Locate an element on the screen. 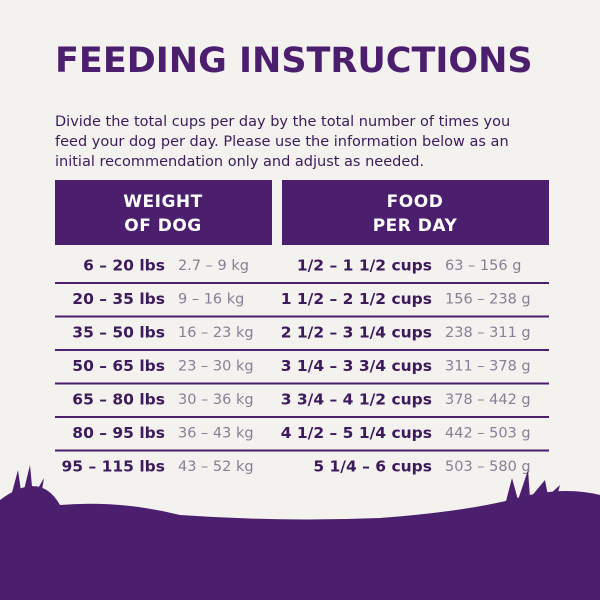  title: FEEDING INSTRUCTIONS is located at coordinates (294, 61).